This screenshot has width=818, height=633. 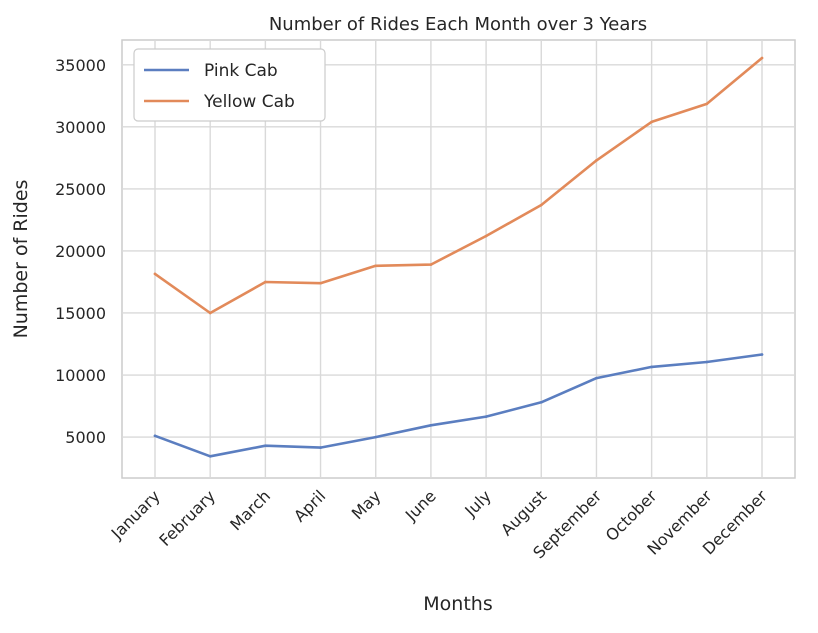 What do you see at coordinates (420, 505) in the screenshot?
I see `x-tick-label: June` at bounding box center [420, 505].